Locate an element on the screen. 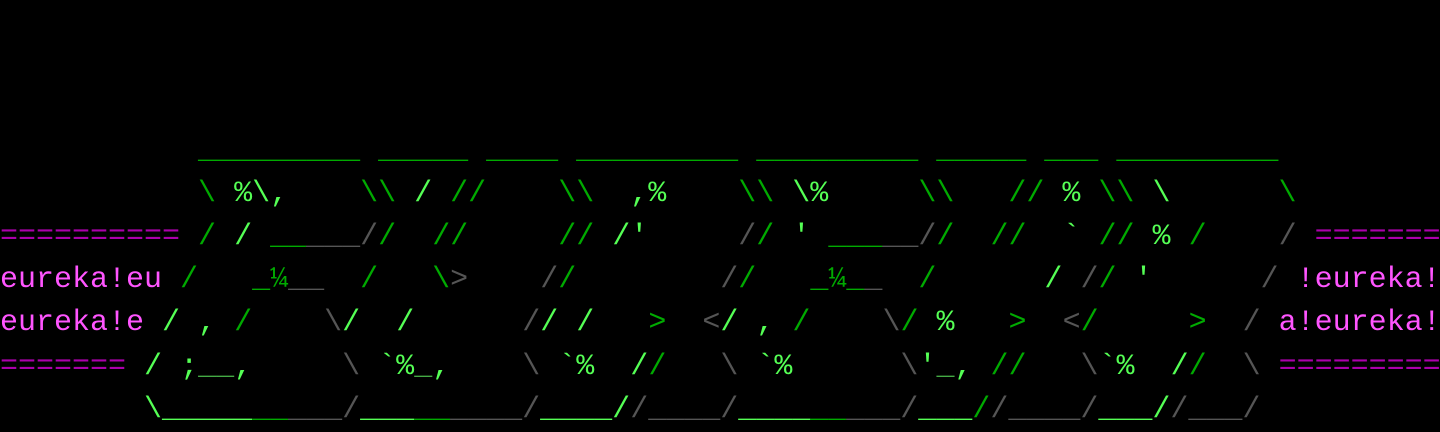 The image size is (1440, 432). ascii-segment: % is located at coordinates (1071, 193).